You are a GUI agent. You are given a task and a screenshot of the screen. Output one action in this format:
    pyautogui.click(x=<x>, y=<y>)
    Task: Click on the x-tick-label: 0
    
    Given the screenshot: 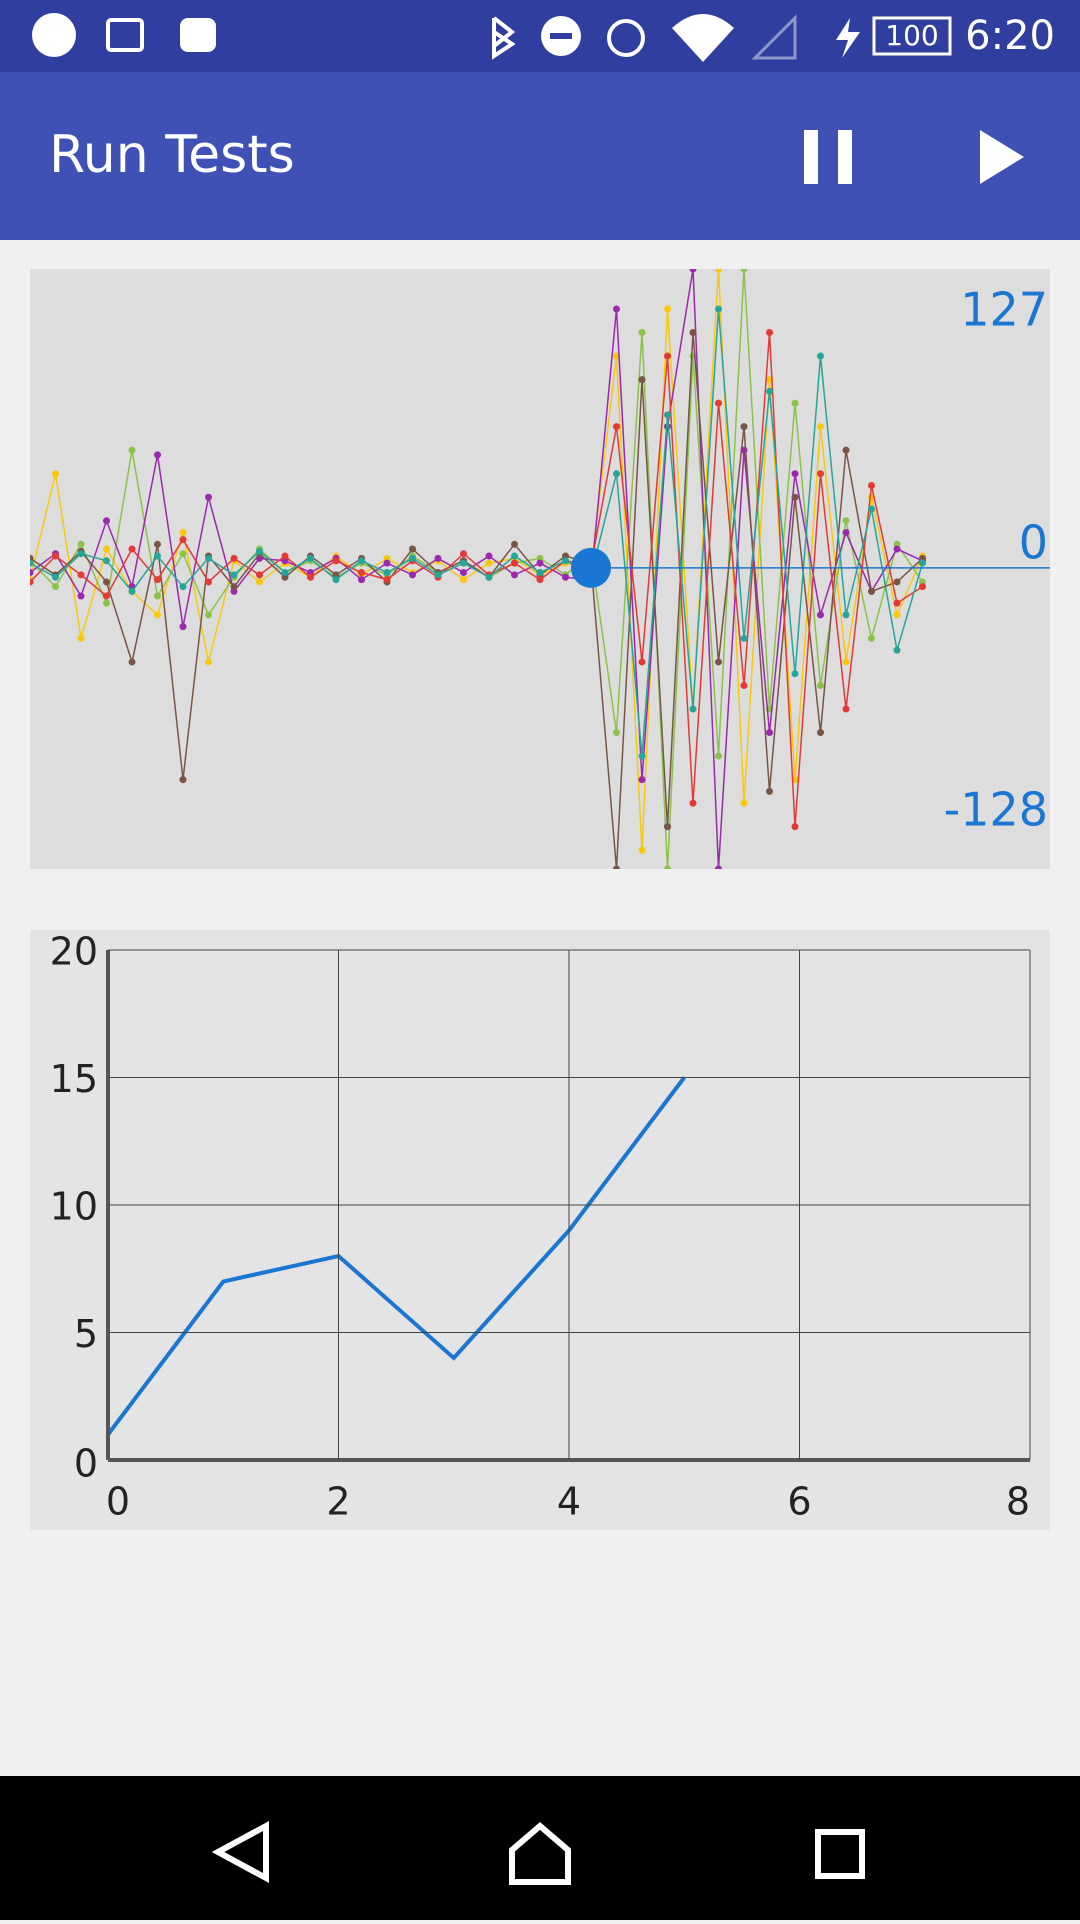 What is the action you would take?
    pyautogui.click(x=118, y=1502)
    